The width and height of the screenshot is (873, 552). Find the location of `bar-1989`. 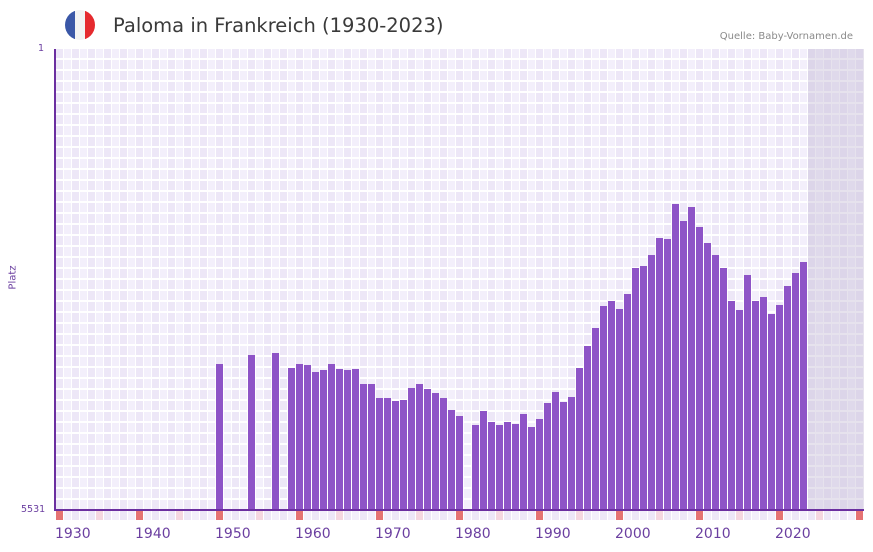

bar-1989 is located at coordinates (531, 468).